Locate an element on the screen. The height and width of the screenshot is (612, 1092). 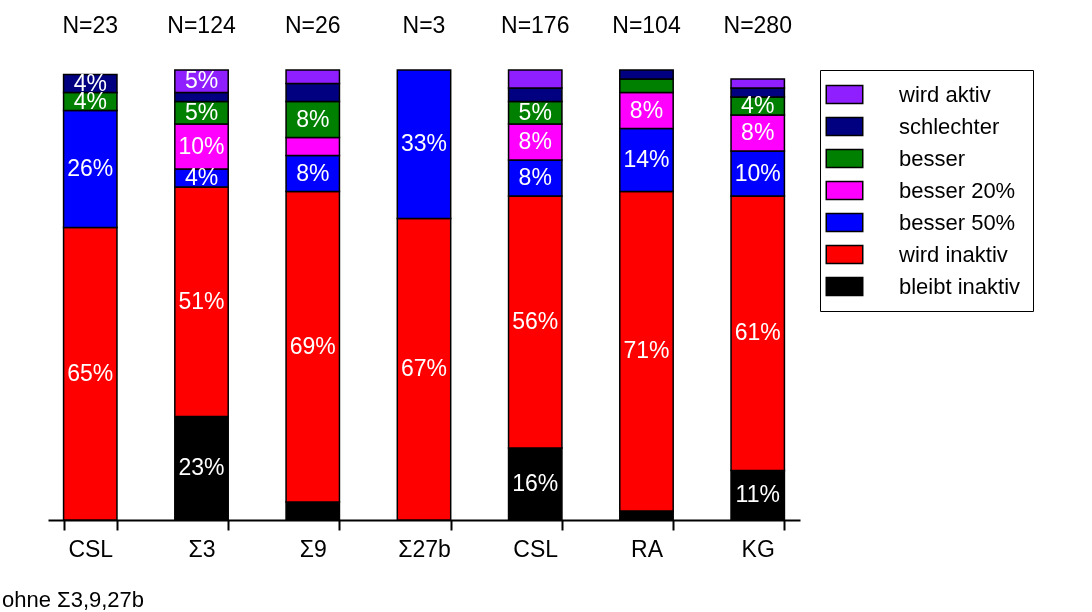
text: N=280 is located at coordinates (757, 25).